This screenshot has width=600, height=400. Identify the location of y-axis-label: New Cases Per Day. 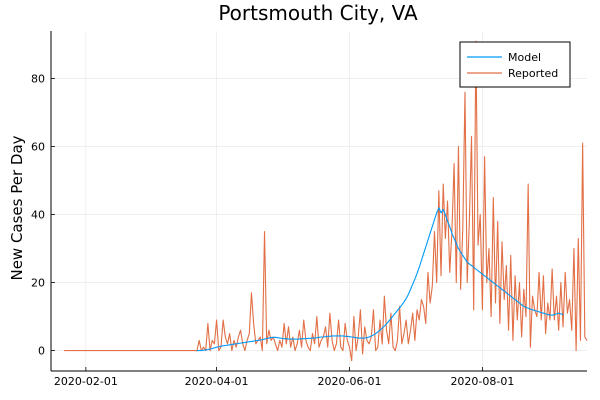
(17, 207).